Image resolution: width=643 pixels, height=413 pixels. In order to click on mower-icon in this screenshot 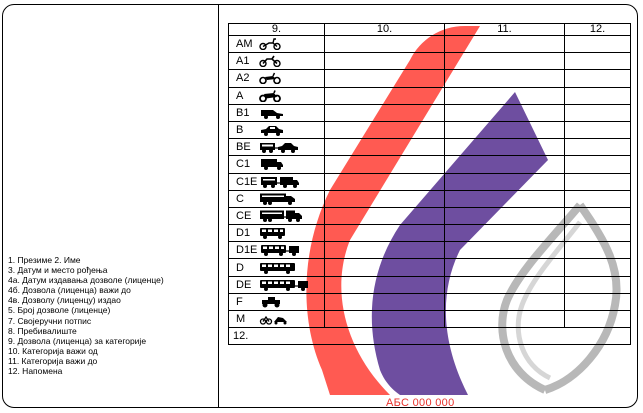, I will do `click(274, 319)`.